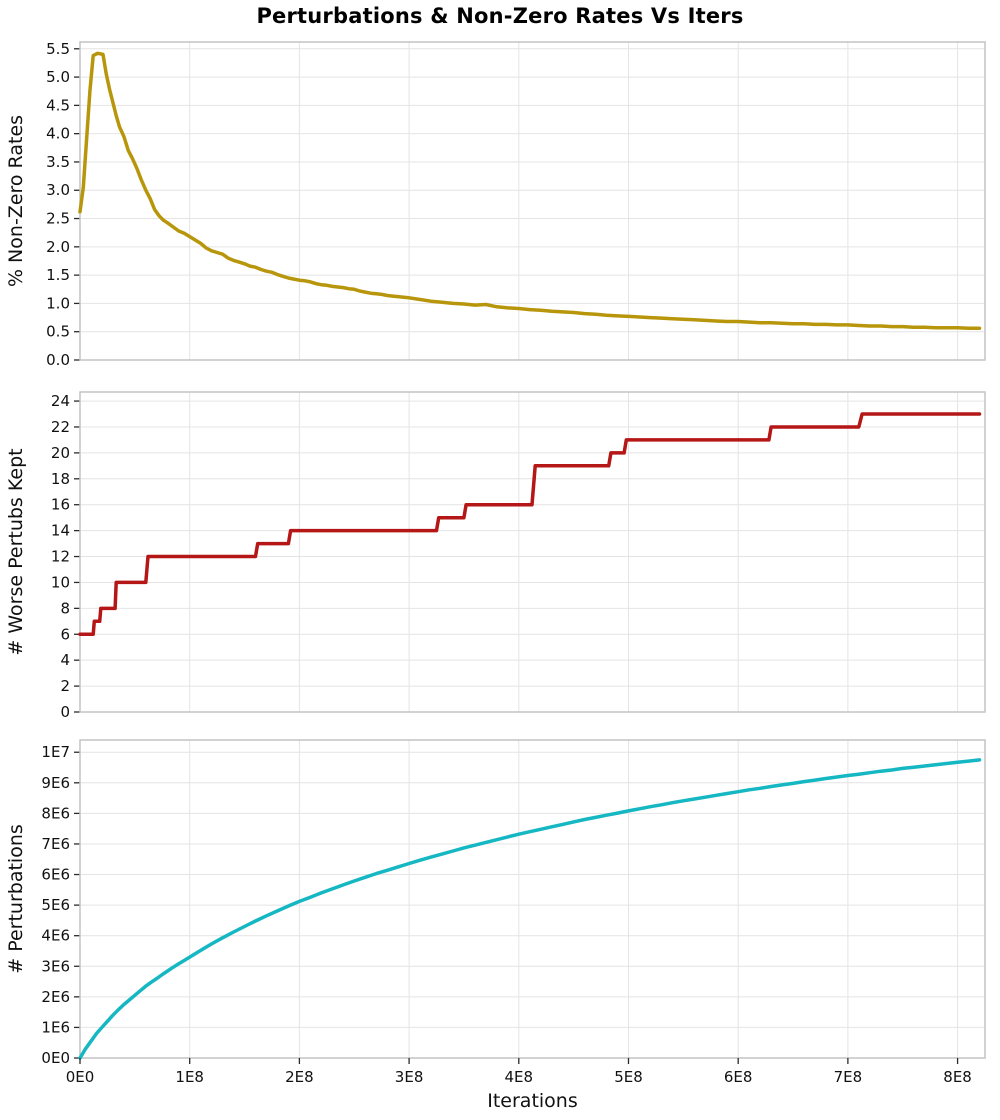 The height and width of the screenshot is (1120, 1000). I want to click on figure-title: Perturbations & Non-Zero Rates Vs Iters, so click(500, 16).